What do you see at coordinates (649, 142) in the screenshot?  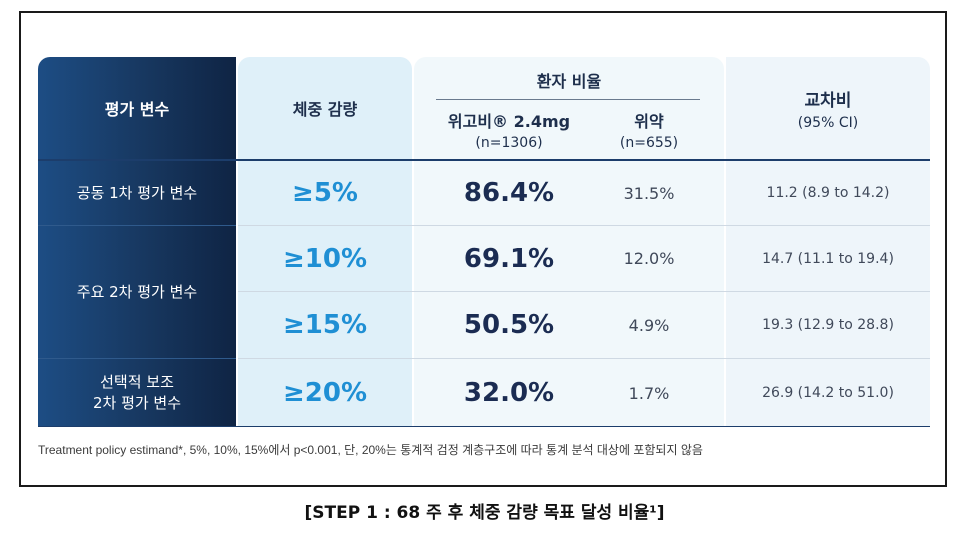 I see `placebo-n: (n=655)` at bounding box center [649, 142].